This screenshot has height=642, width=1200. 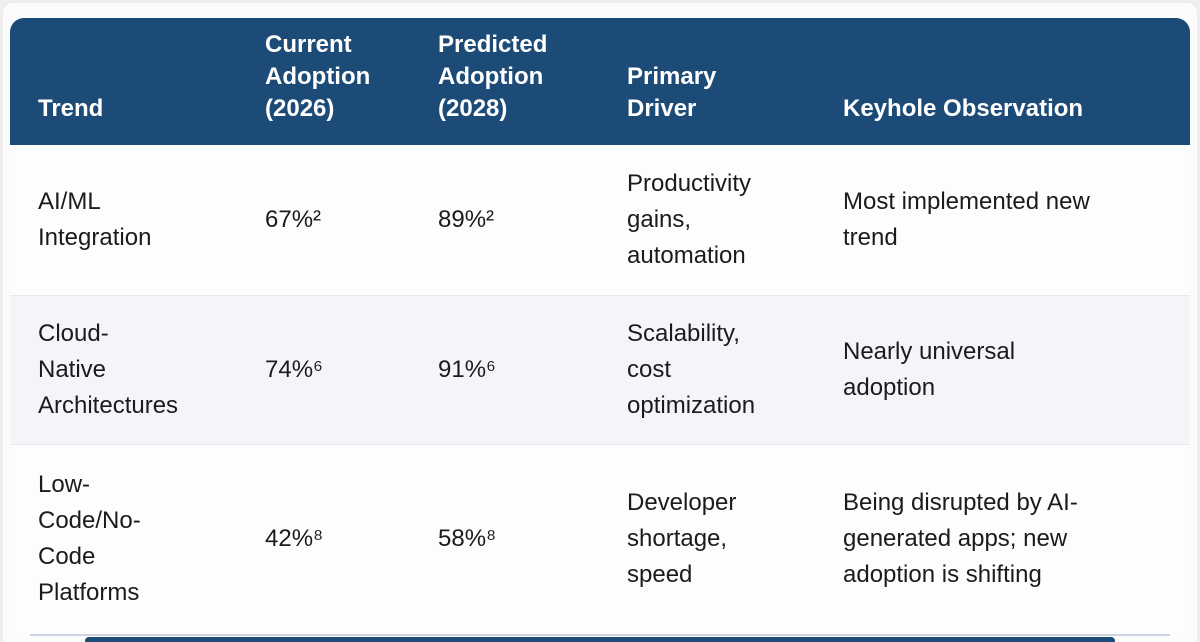 I want to click on cell-predicted-adoption: 91%⁶, so click(x=467, y=369).